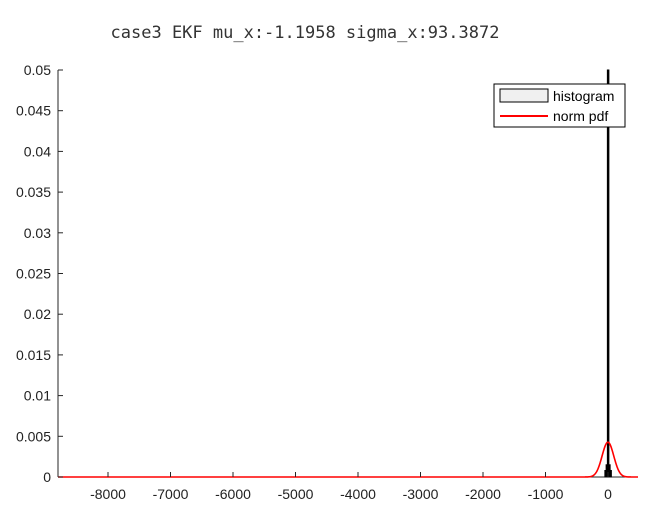  Describe the element at coordinates (296, 494) in the screenshot. I see `x-tick-label: -5000` at that location.